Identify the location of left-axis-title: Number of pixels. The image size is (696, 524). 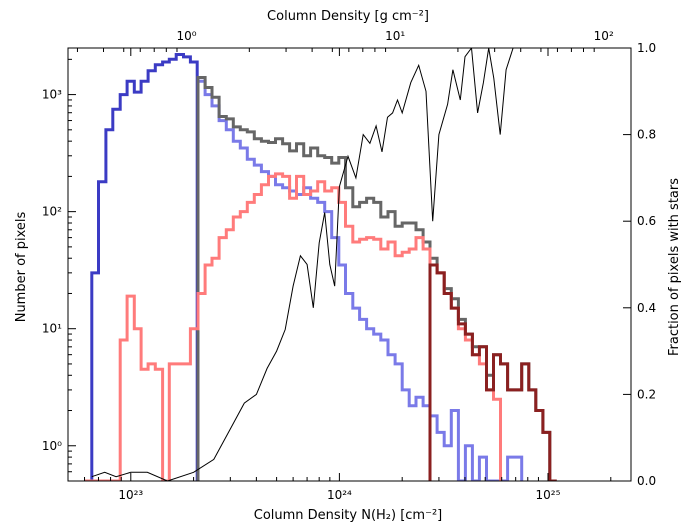
(21, 266).